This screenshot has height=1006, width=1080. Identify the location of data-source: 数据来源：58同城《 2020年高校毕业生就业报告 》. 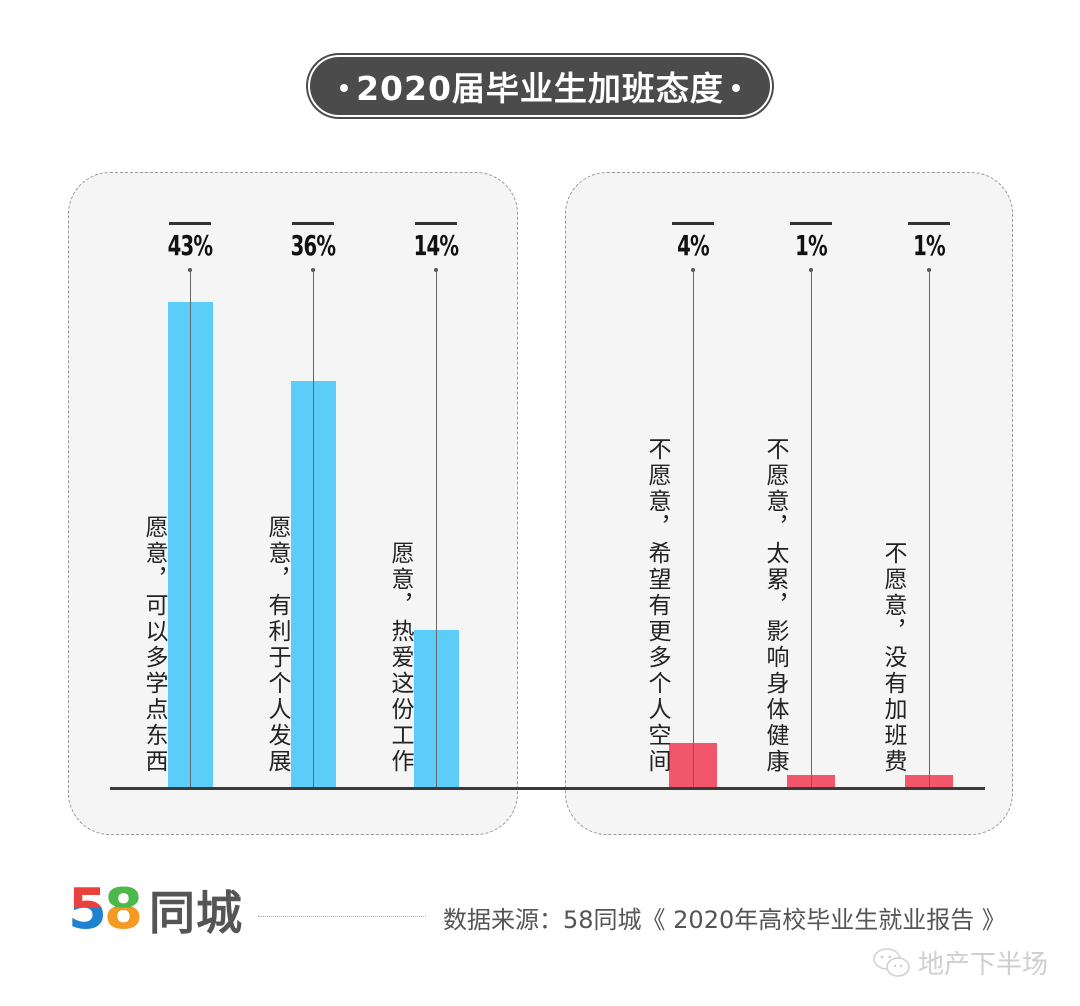
(724, 920).